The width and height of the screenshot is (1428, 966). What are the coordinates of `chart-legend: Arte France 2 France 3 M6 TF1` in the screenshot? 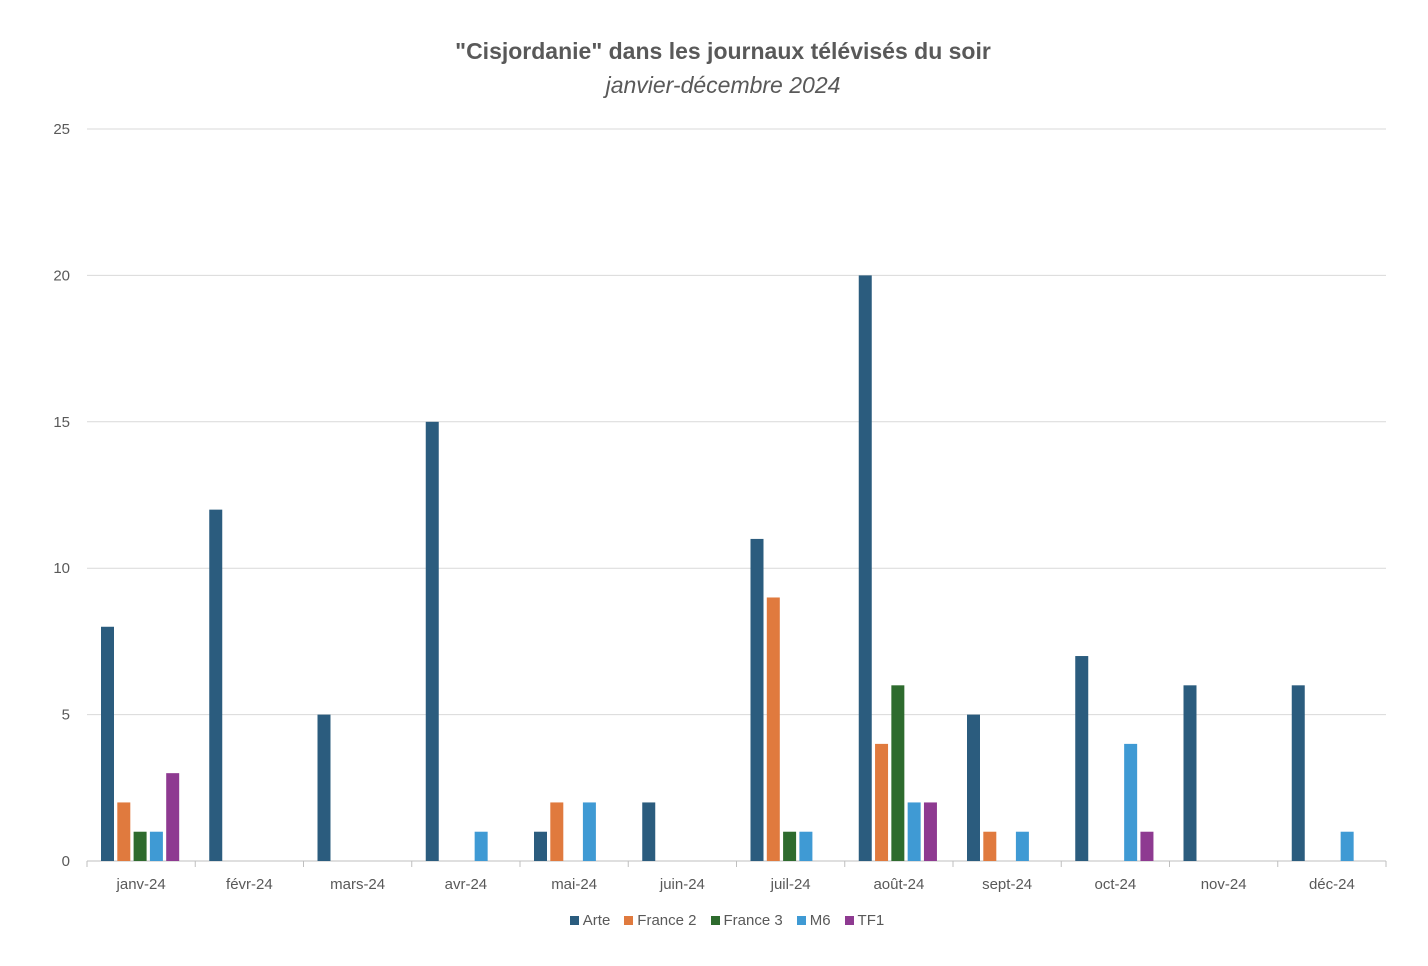 It's located at (714, 920).